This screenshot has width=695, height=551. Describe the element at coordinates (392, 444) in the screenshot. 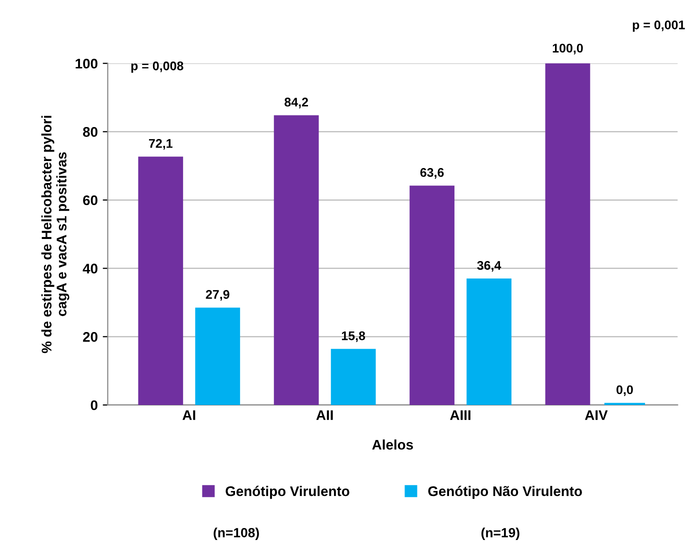

I see `x-axis-title: Alelos` at that location.